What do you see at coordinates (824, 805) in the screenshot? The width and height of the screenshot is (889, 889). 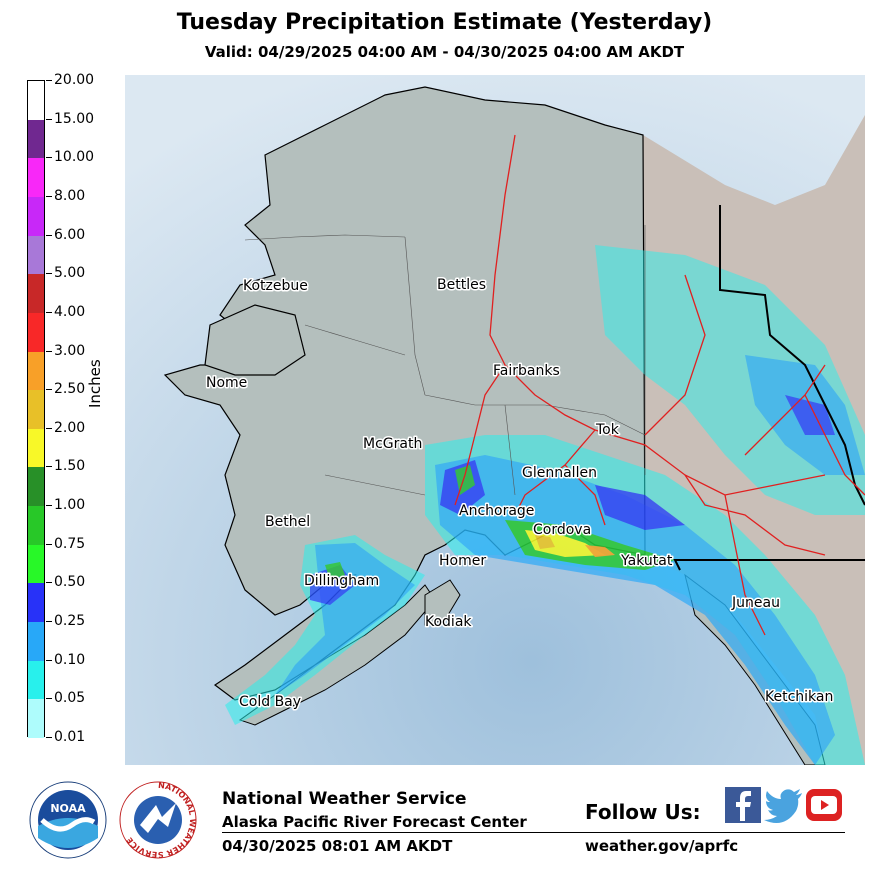 I see `youtube-icon` at bounding box center [824, 805].